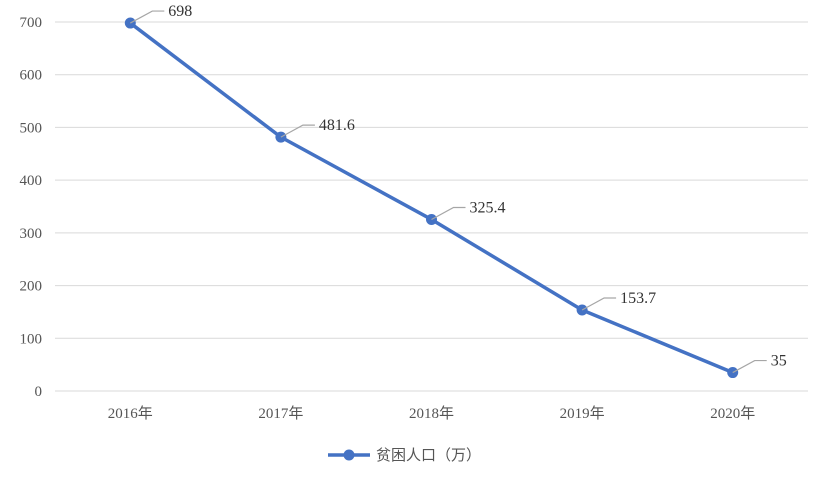 This screenshot has height=485, width=831. Describe the element at coordinates (31, 339) in the screenshot. I see `y-tick-label-100: 100` at that location.